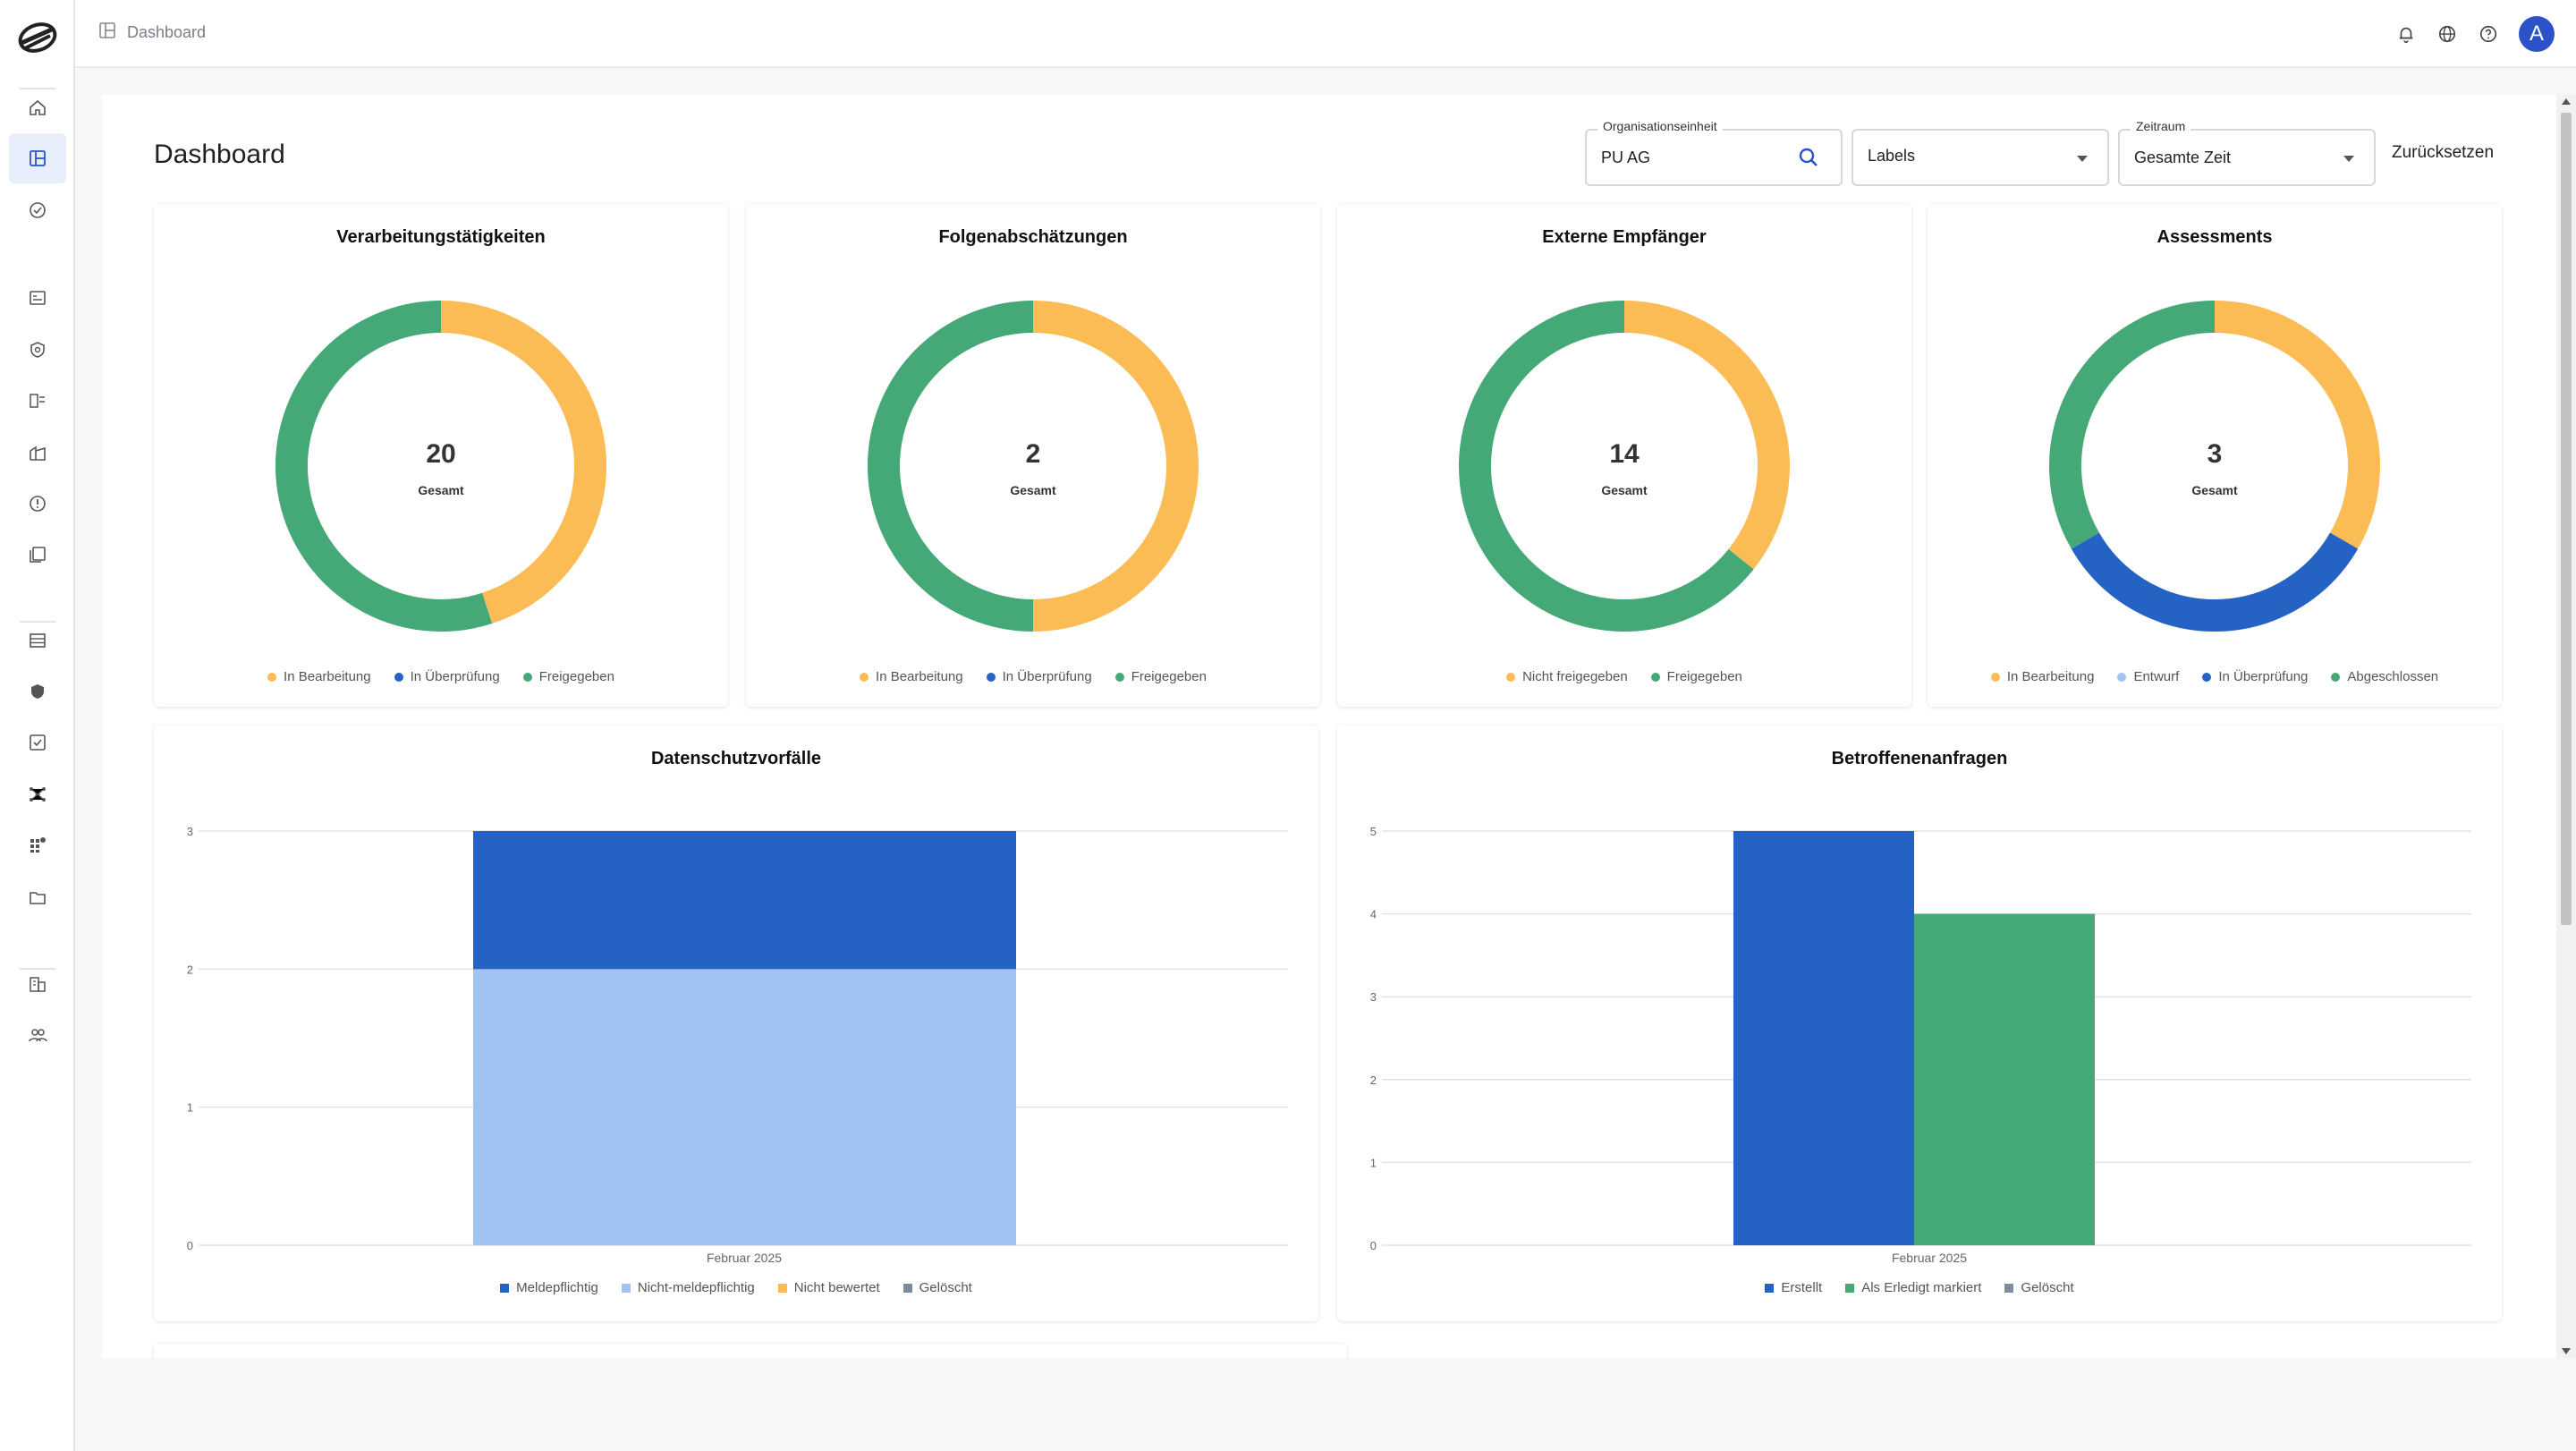 Image resolution: width=2576 pixels, height=1451 pixels. Describe the element at coordinates (2566, 519) in the screenshot. I see `scrollbar-thumb` at that location.